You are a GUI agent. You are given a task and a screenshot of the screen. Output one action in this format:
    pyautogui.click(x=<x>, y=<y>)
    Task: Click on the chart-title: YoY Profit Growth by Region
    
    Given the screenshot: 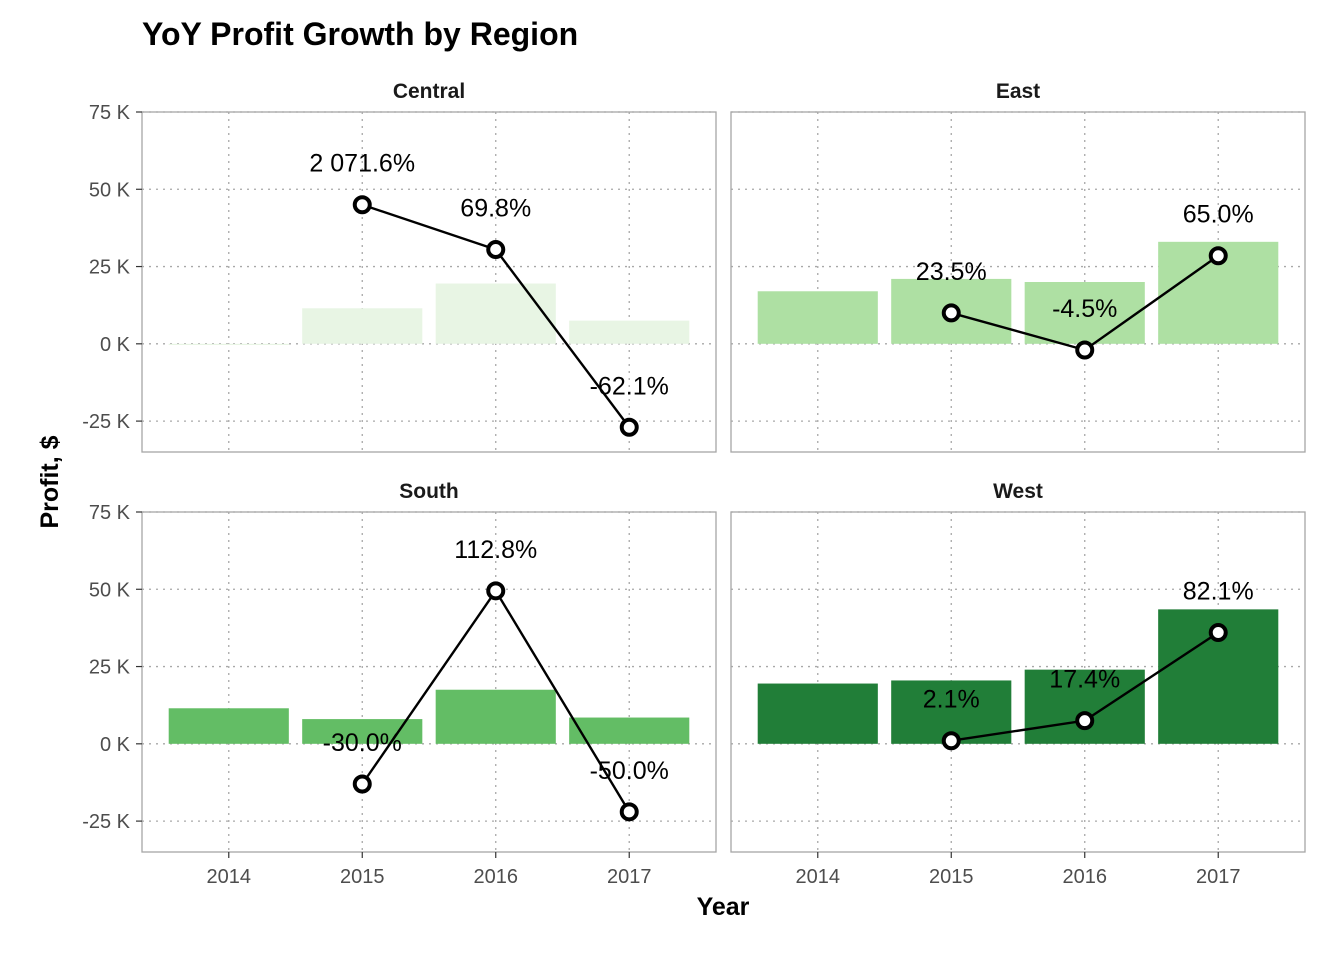 What is the action you would take?
    pyautogui.click(x=360, y=34)
    